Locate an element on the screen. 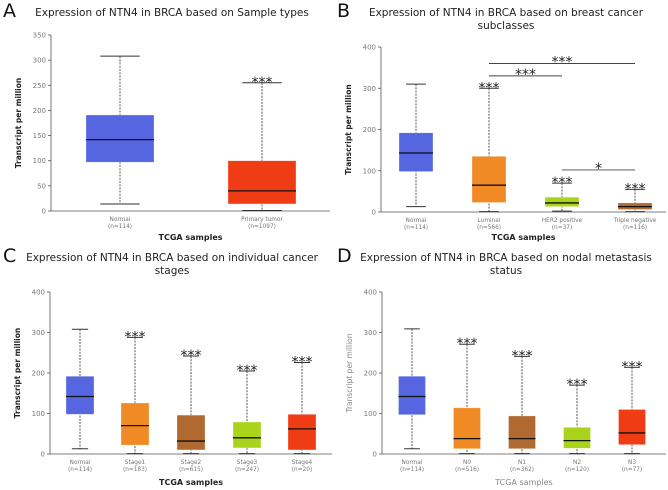  category-n: (n=1097) is located at coordinates (262, 227).